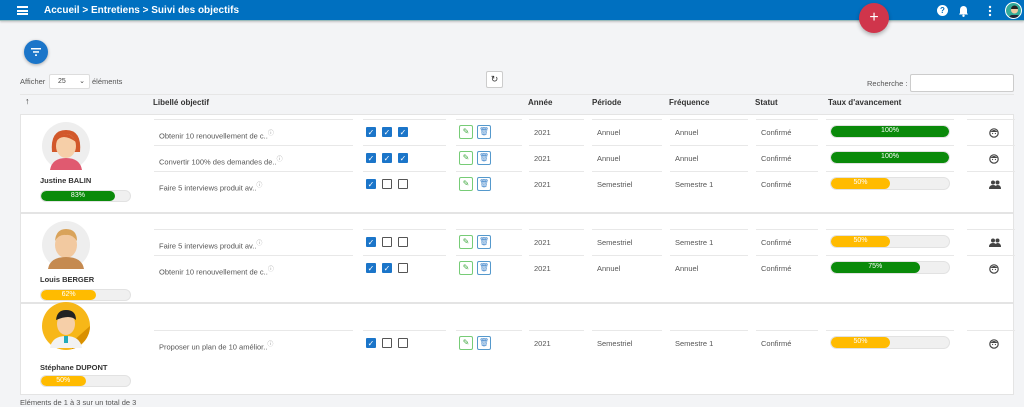  What do you see at coordinates (709, 268) in the screenshot?
I see `frequency-cell: Annuel` at bounding box center [709, 268].